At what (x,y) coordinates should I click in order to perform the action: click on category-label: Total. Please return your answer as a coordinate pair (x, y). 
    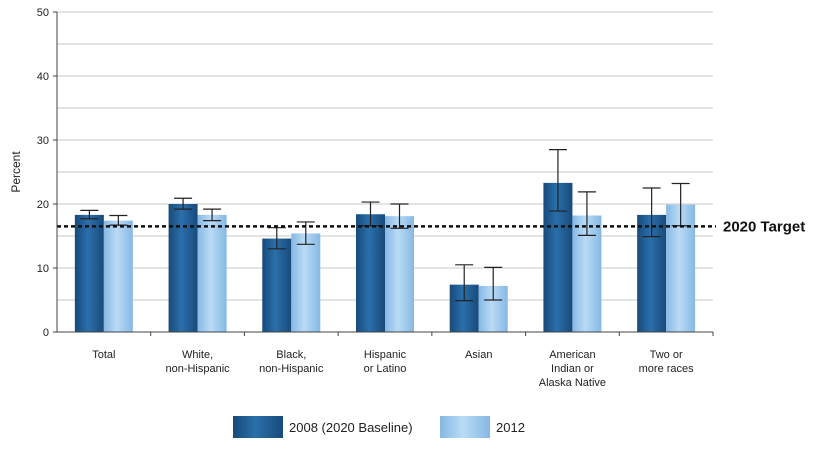
    Looking at the image, I should click on (103, 355).